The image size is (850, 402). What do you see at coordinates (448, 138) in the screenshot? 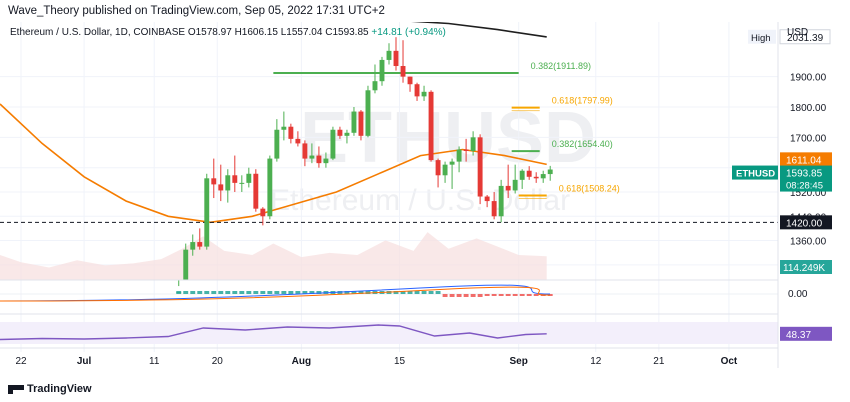
I see `watermark-ticker: ETHUSD` at bounding box center [448, 138].